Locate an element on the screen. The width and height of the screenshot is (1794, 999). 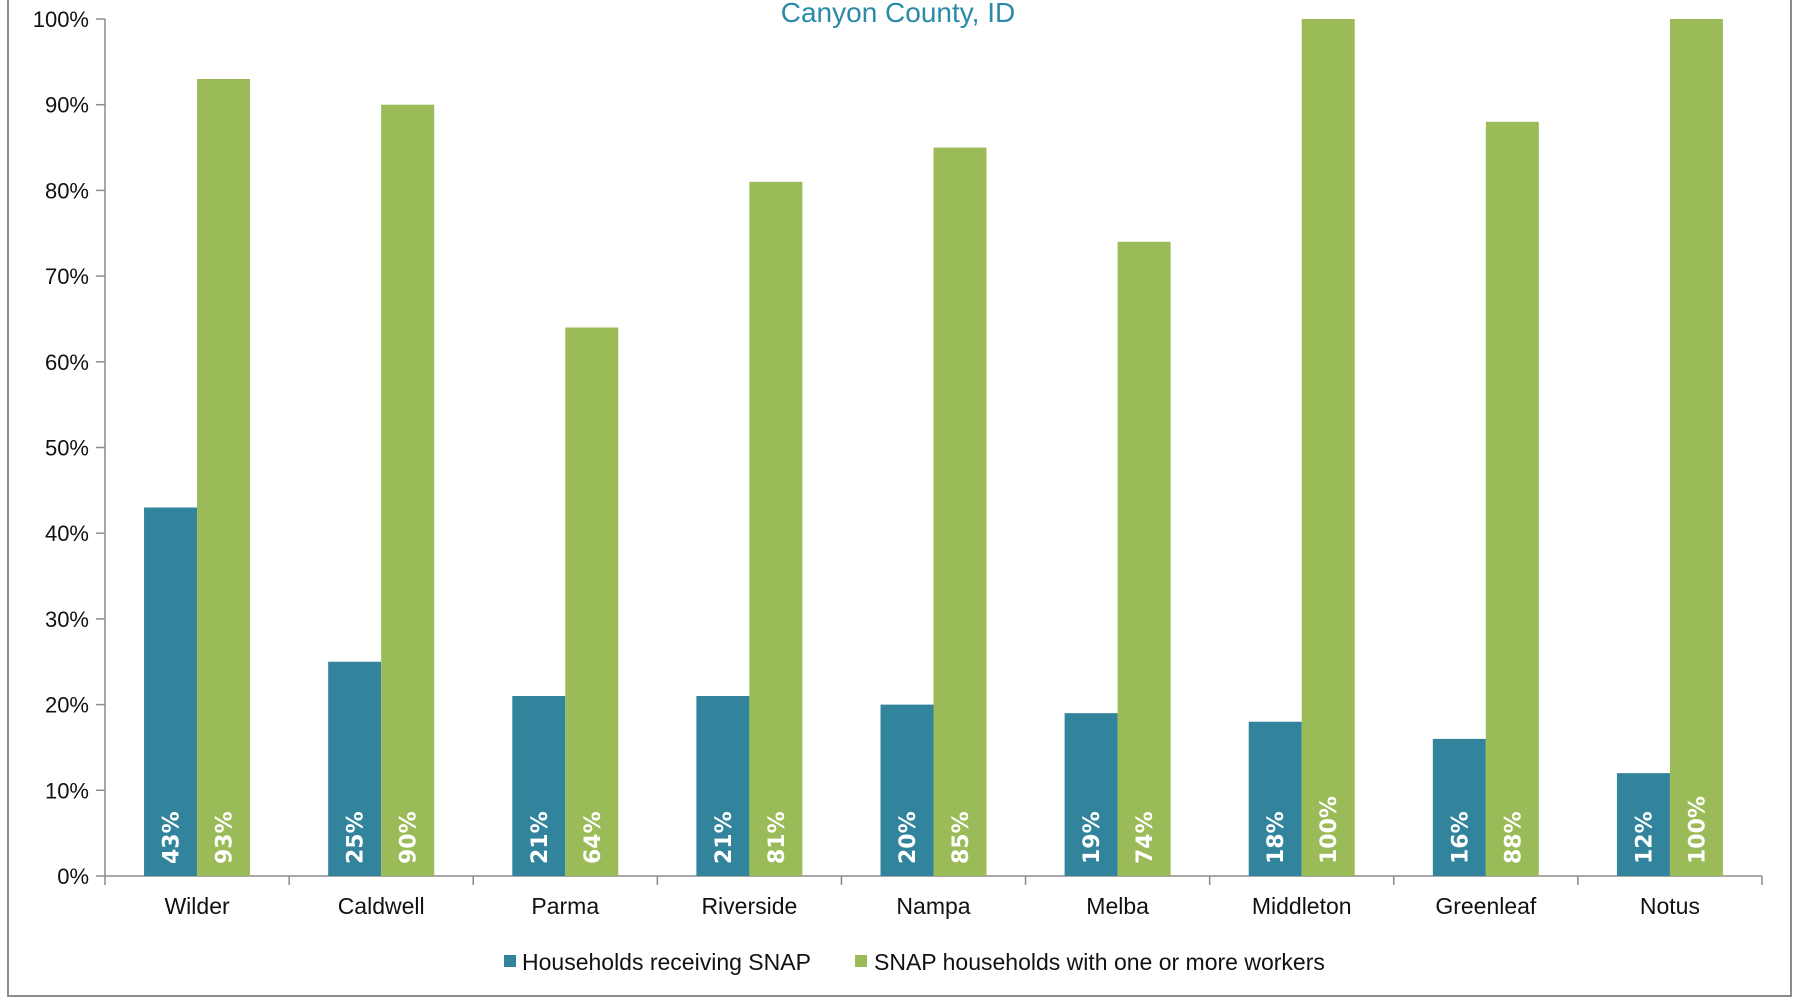
y-axis: 0% 10% 20% 30% 40% 50% 60% 70% 80% 90% 100% is located at coordinates (69, 448).